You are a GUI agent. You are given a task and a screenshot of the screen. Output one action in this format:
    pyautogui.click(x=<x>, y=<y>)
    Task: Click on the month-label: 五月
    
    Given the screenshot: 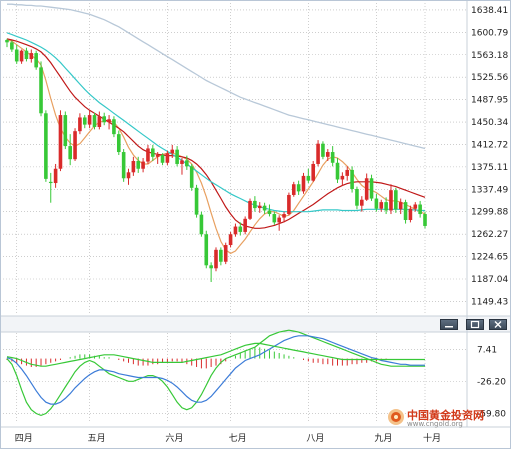 What is the action you would take?
    pyautogui.click(x=97, y=438)
    